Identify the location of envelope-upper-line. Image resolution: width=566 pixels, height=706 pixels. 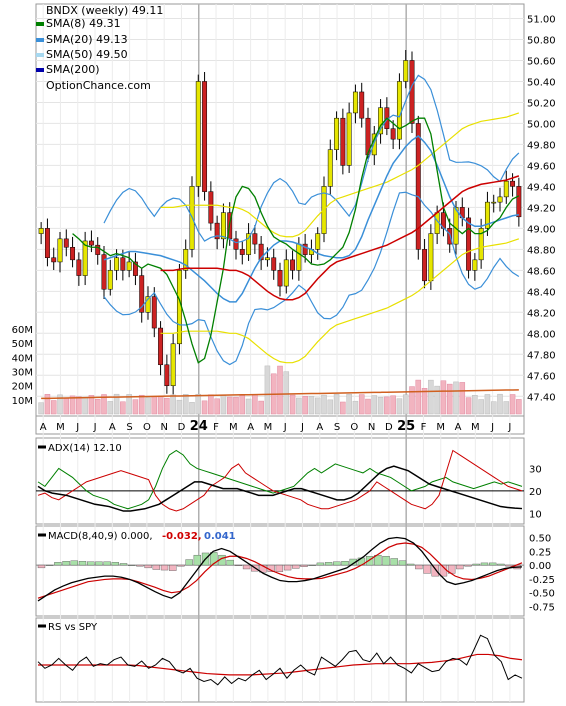
(340, 175).